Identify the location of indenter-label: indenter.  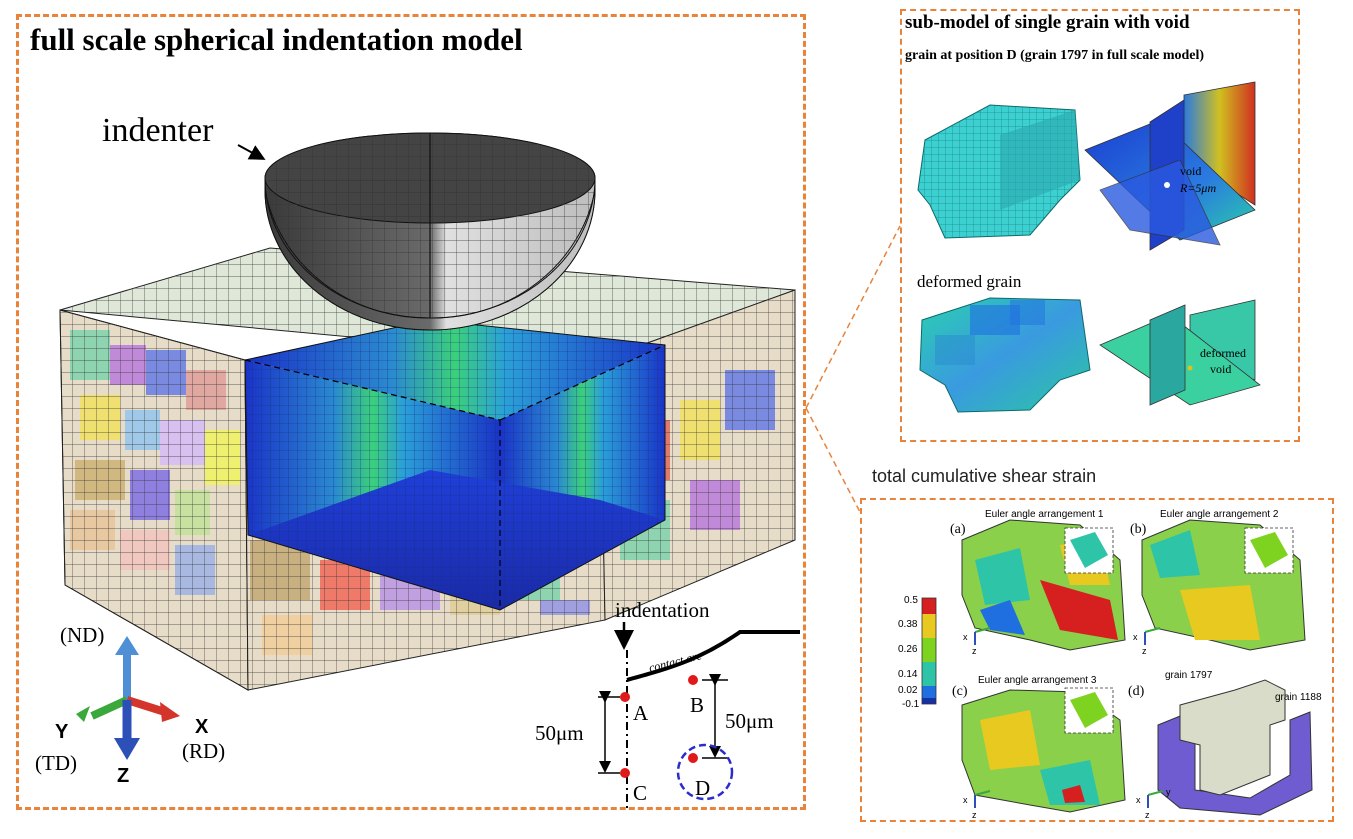
(158, 130).